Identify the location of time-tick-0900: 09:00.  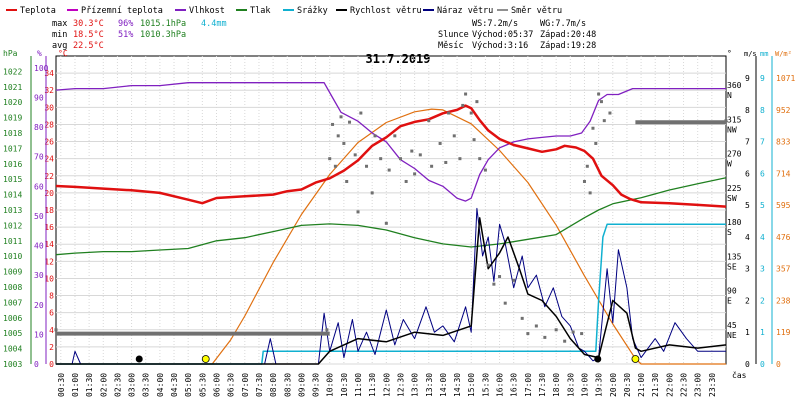
(301, 385).